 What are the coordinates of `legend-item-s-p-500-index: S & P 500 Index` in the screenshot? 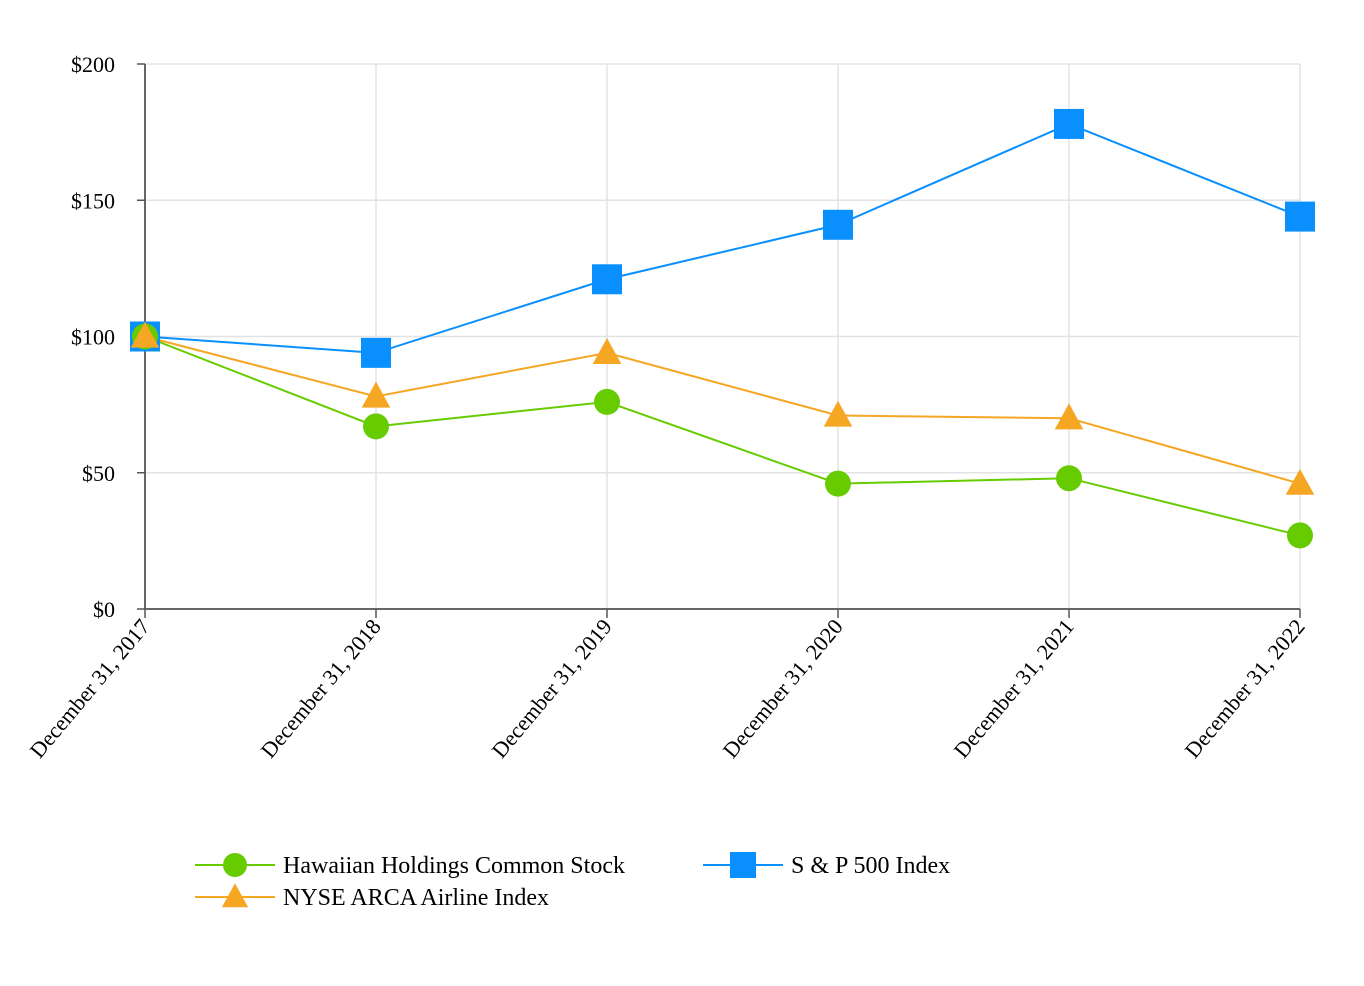 It's located at (826, 865).